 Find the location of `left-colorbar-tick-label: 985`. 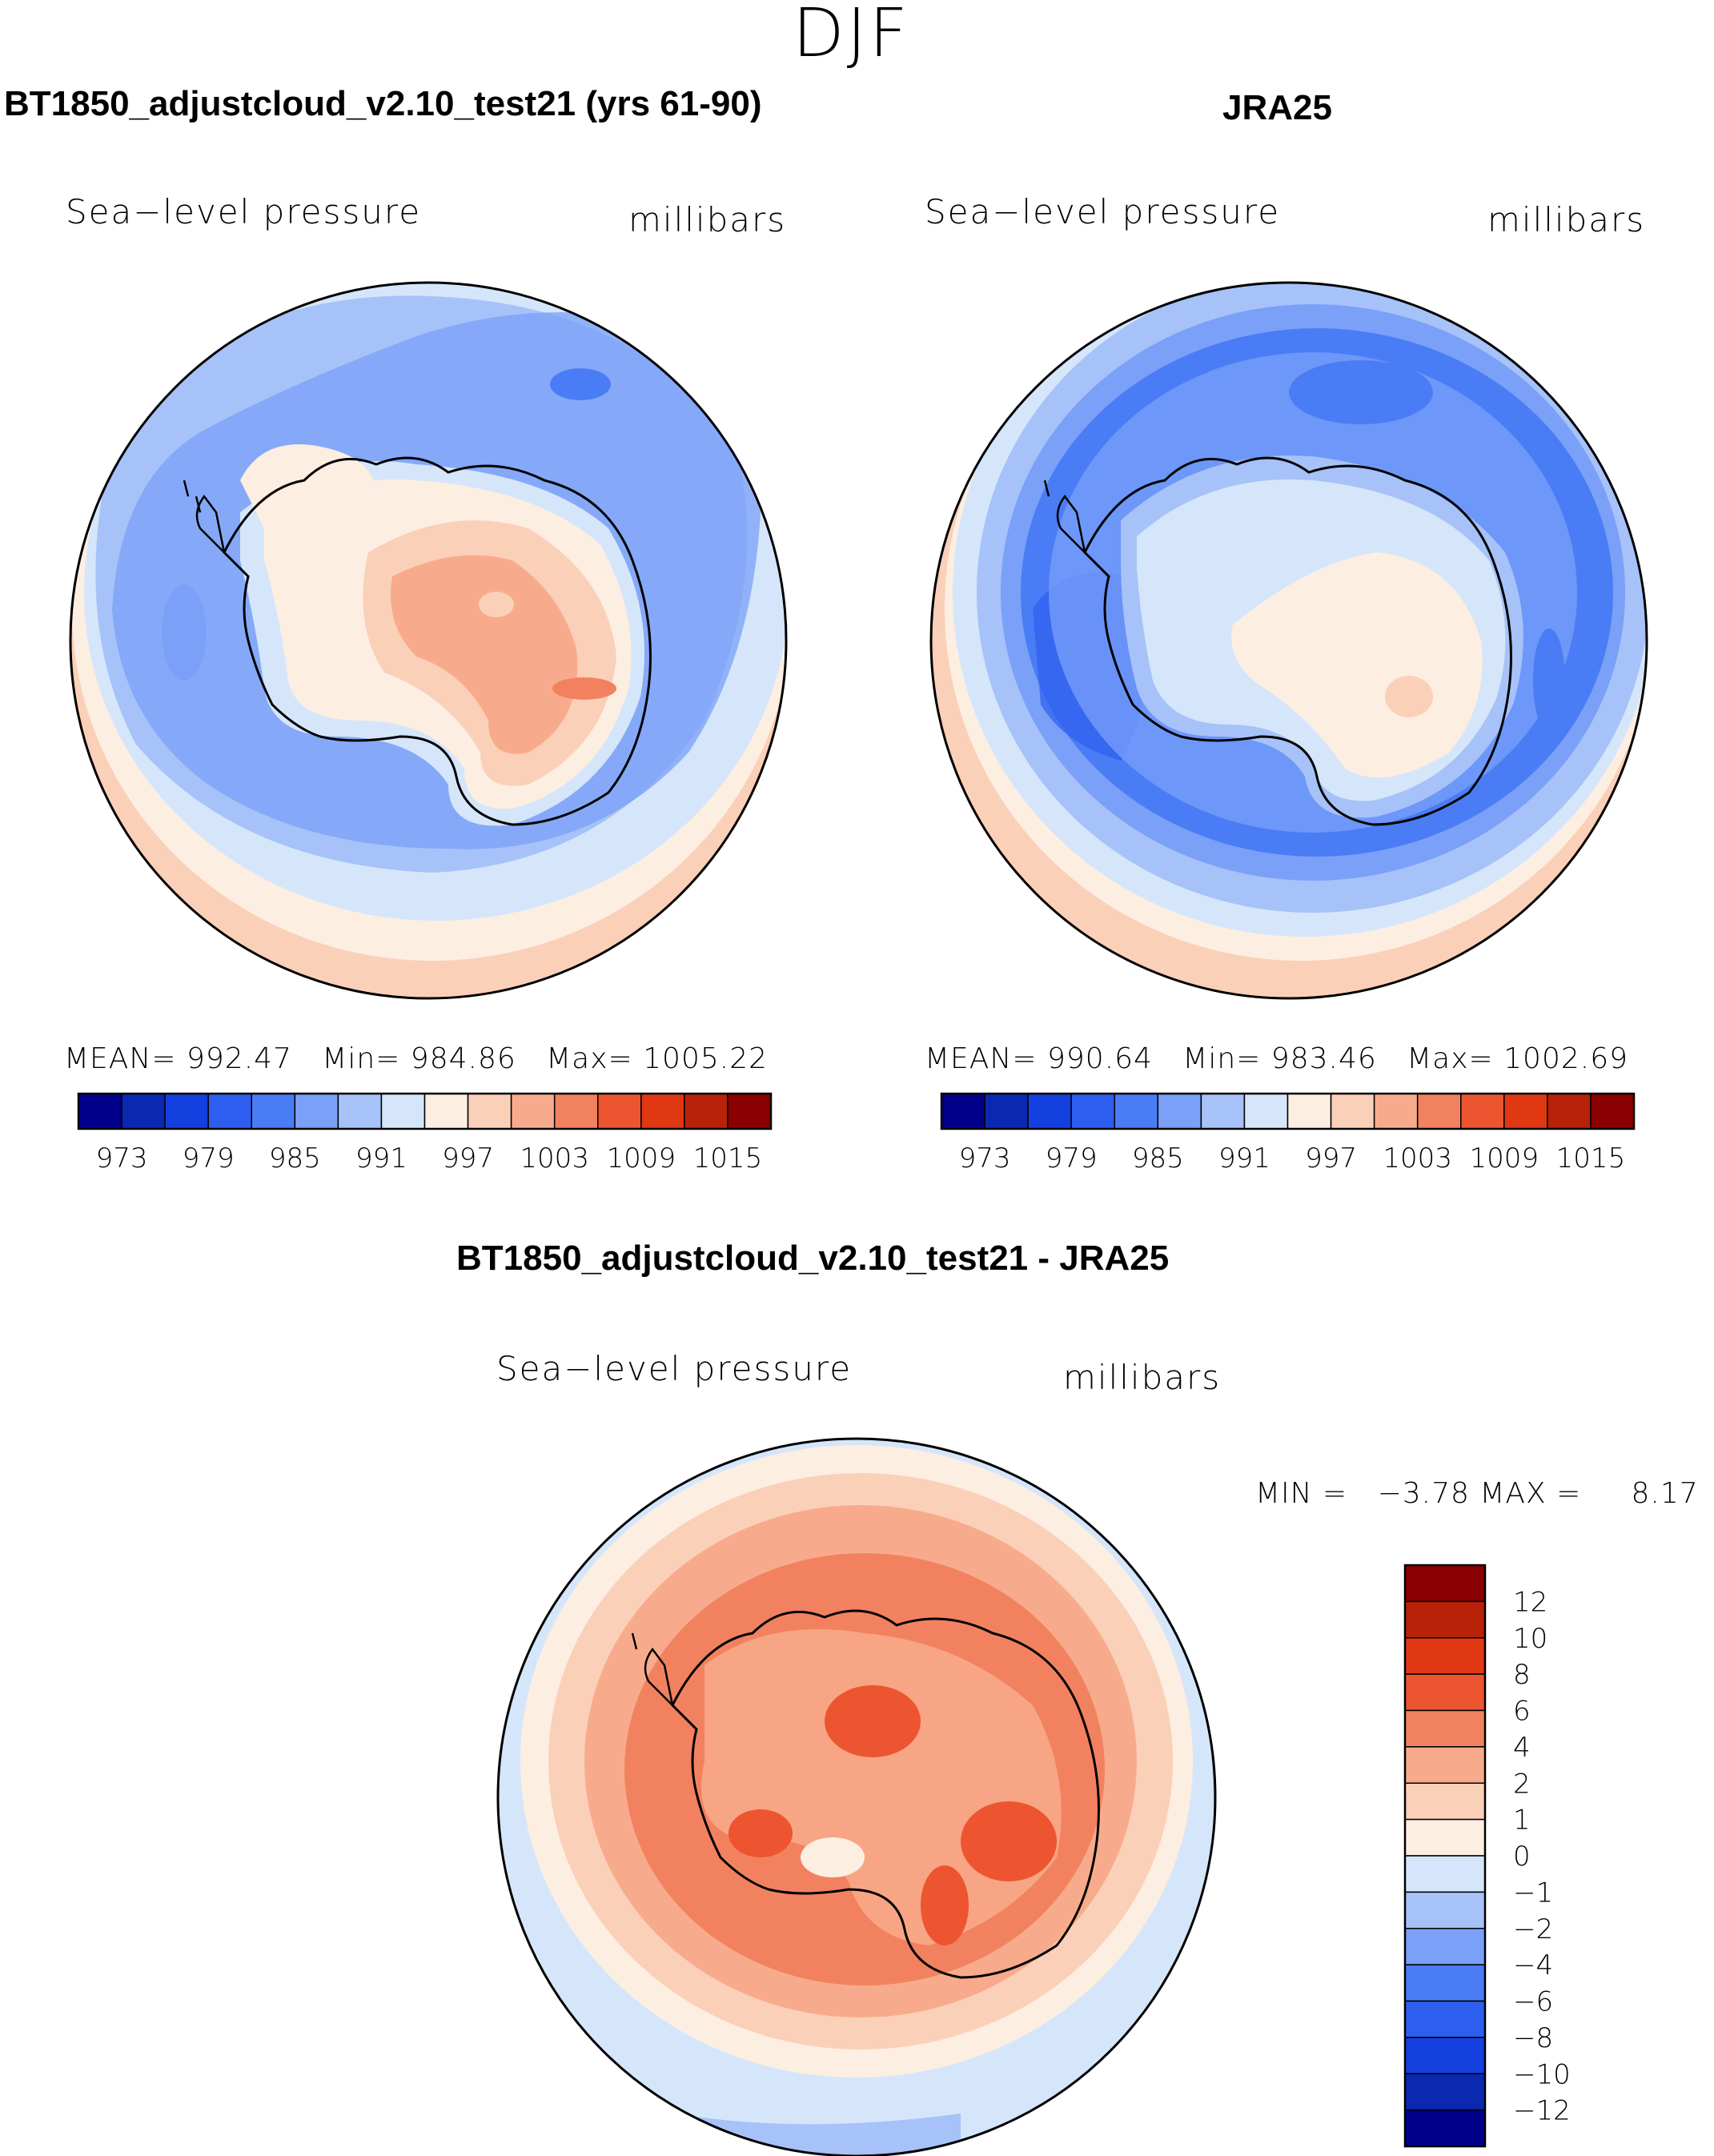

left-colorbar-tick-label: 985 is located at coordinates (295, 1158).